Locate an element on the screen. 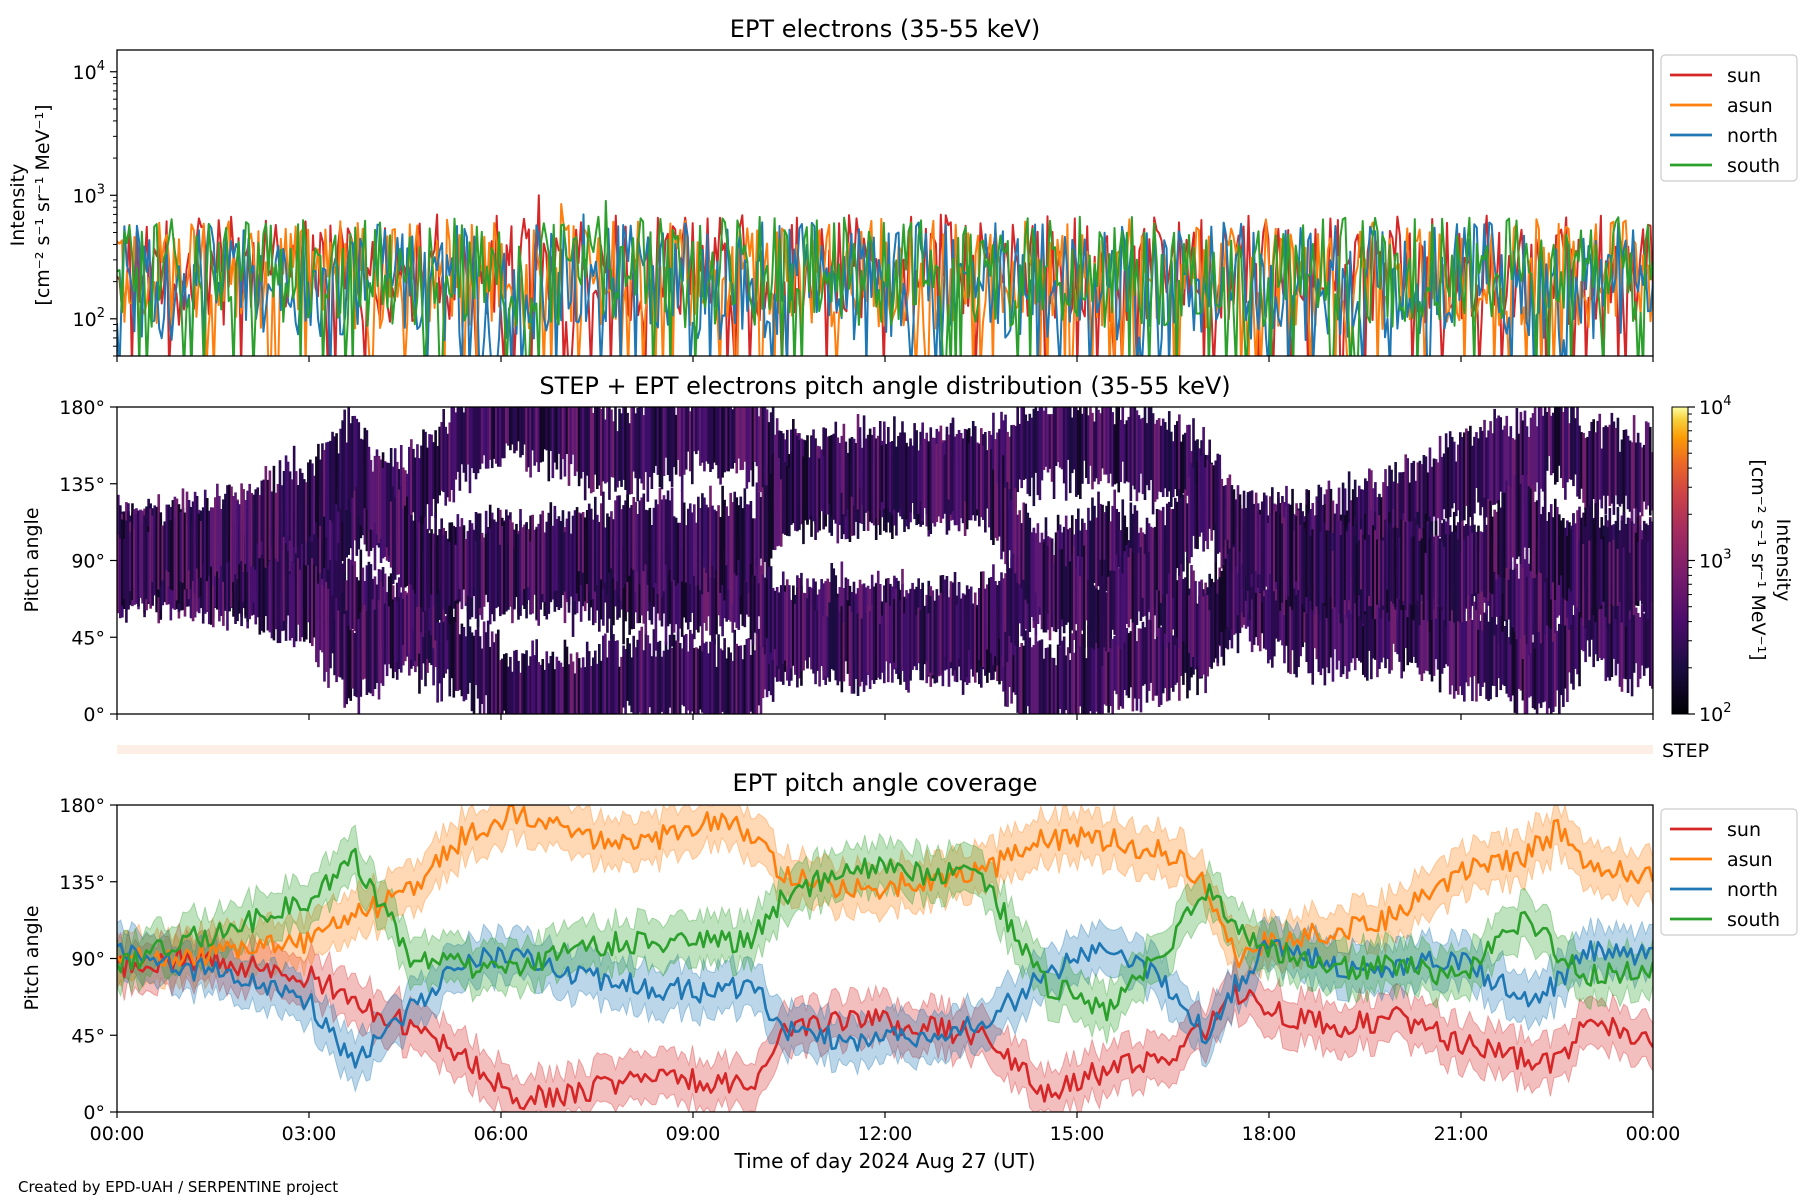 This screenshot has height=1200, width=1800. panel-coverage-title: EPT pitch angle coverage is located at coordinates (885, 783).